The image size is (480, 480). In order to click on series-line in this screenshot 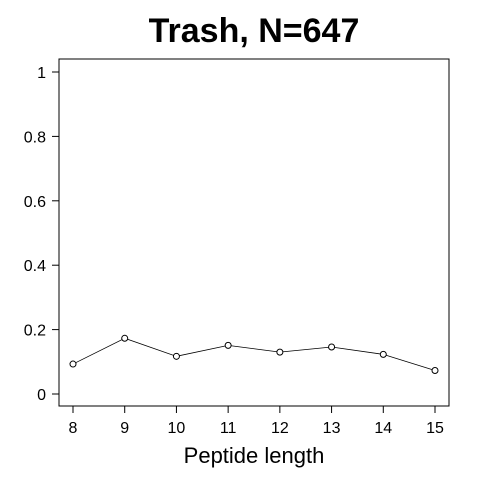, I will do `click(254, 354)`.